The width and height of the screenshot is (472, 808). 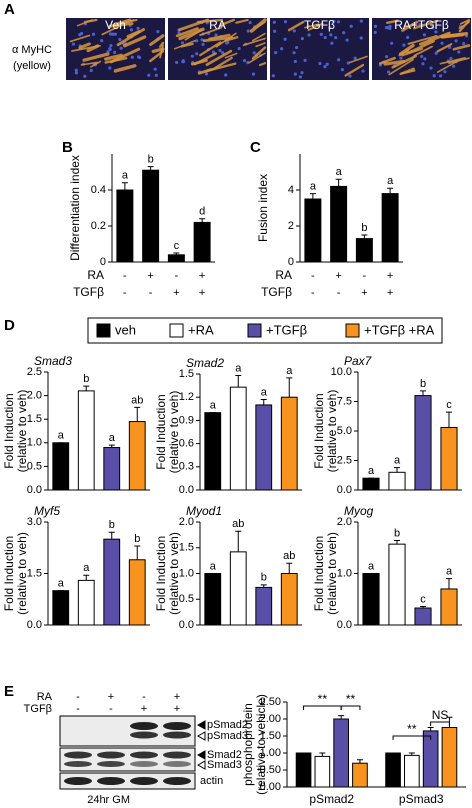 I want to click on annotation: c, so click(x=177, y=246).